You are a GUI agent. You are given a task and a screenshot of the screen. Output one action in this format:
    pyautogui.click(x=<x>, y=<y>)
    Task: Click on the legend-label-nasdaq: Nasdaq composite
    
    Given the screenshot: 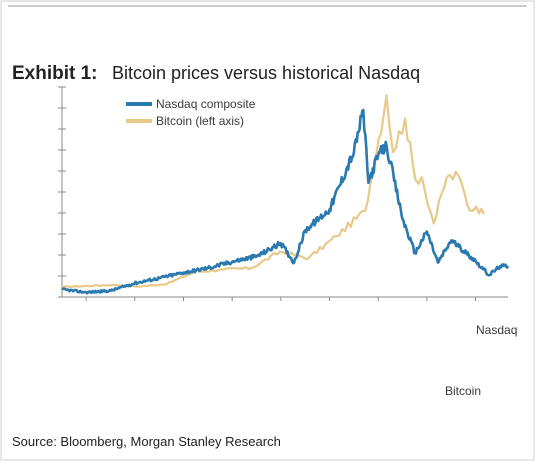 What is the action you would take?
    pyautogui.click(x=206, y=104)
    